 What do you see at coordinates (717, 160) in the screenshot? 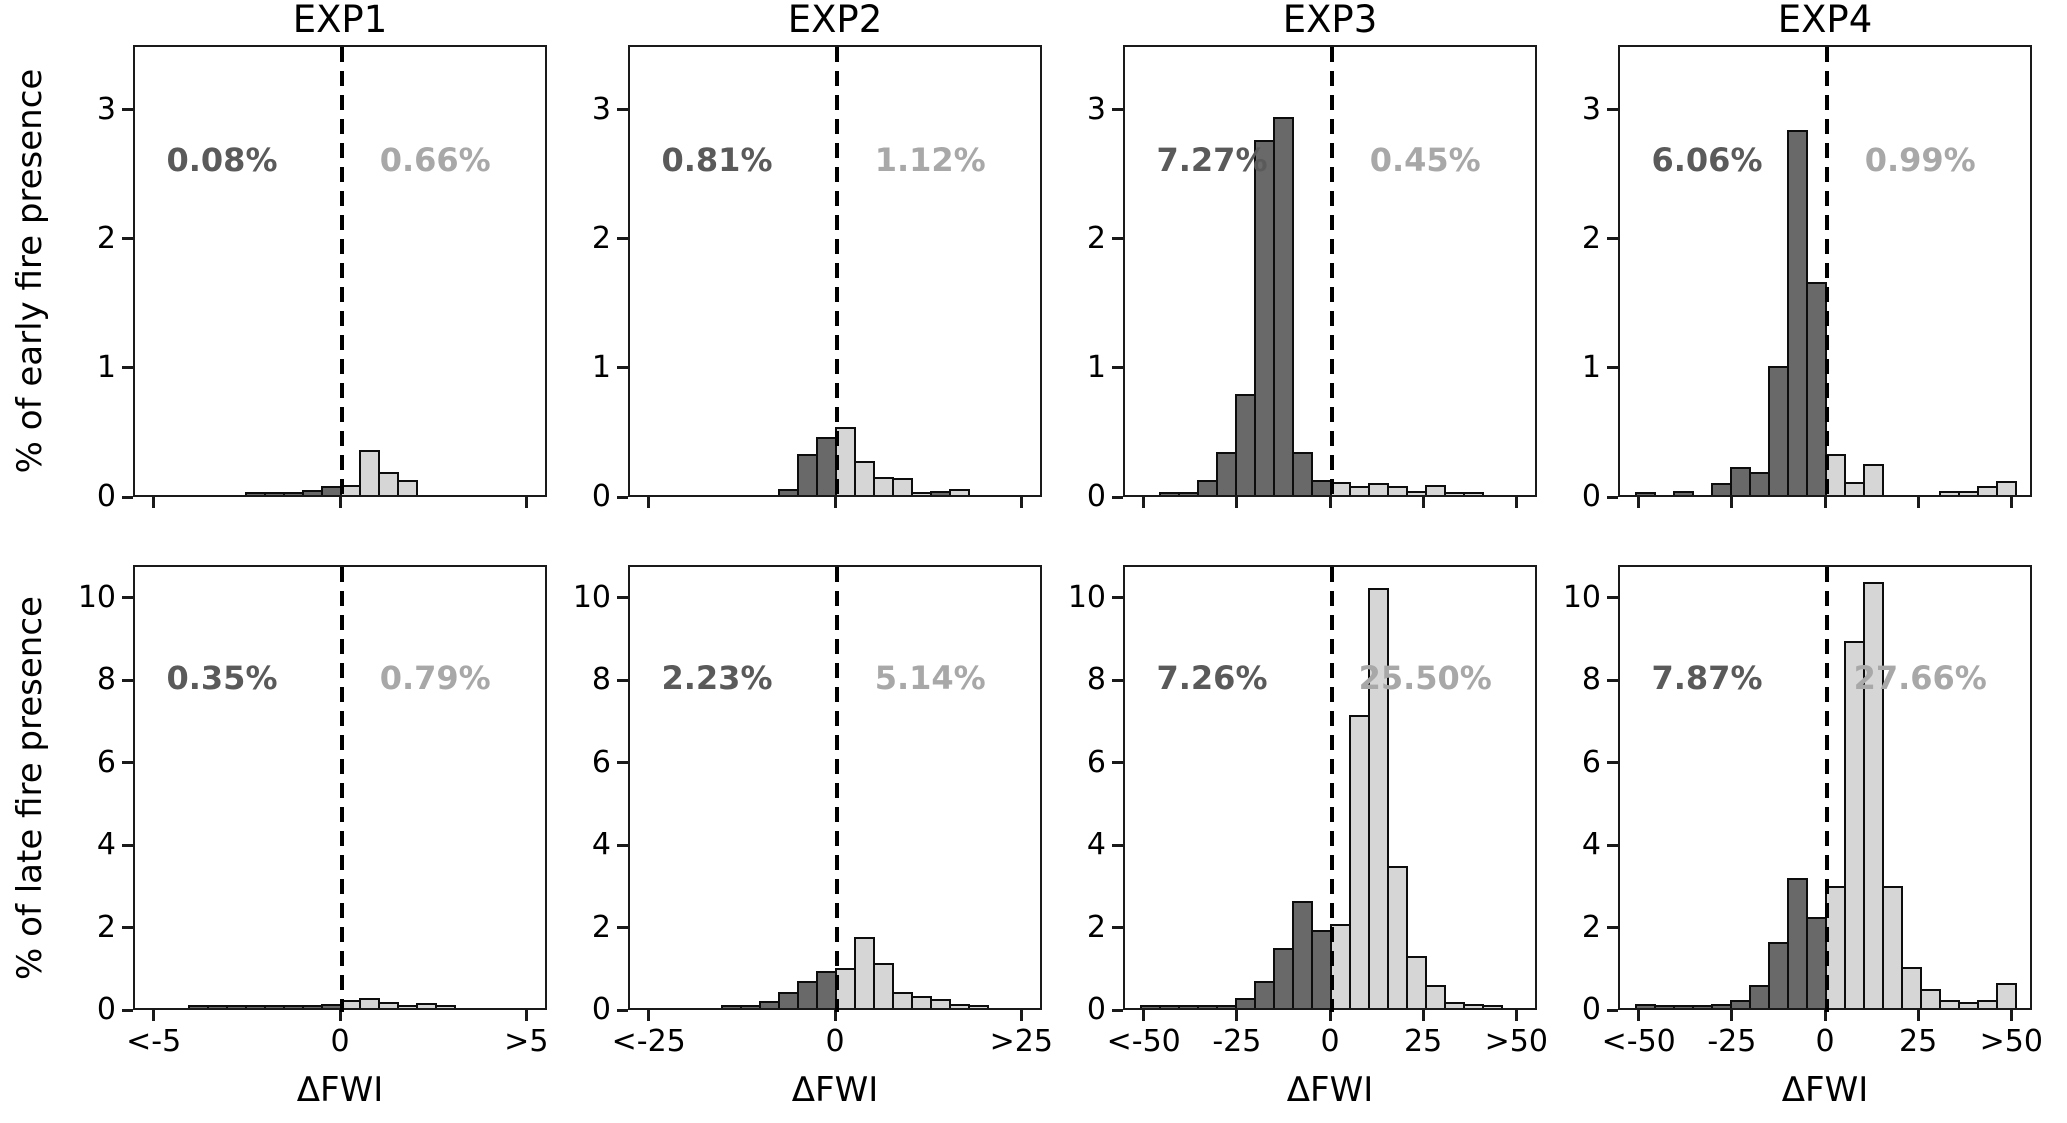
I see `negative-share-label-exp2-early: 0.81%` at bounding box center [717, 160].